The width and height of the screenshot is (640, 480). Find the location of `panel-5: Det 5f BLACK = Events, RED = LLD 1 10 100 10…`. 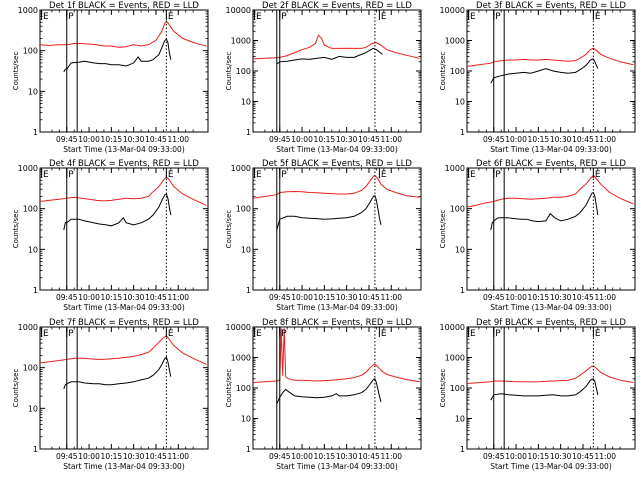

panel-5: Det 5f BLACK = Events, RED = LLD 1 10 100 10… is located at coordinates (323, 235).